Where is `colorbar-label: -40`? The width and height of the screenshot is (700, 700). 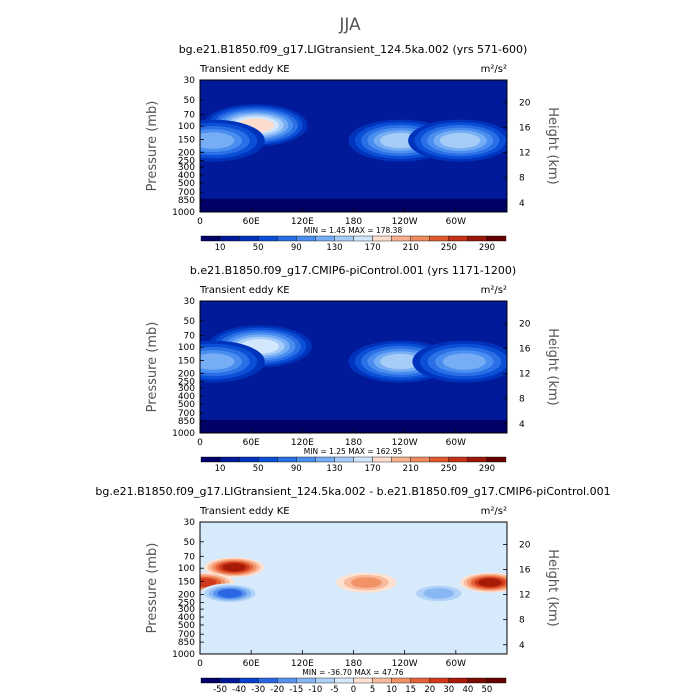 colorbar-label: -40 is located at coordinates (239, 690).